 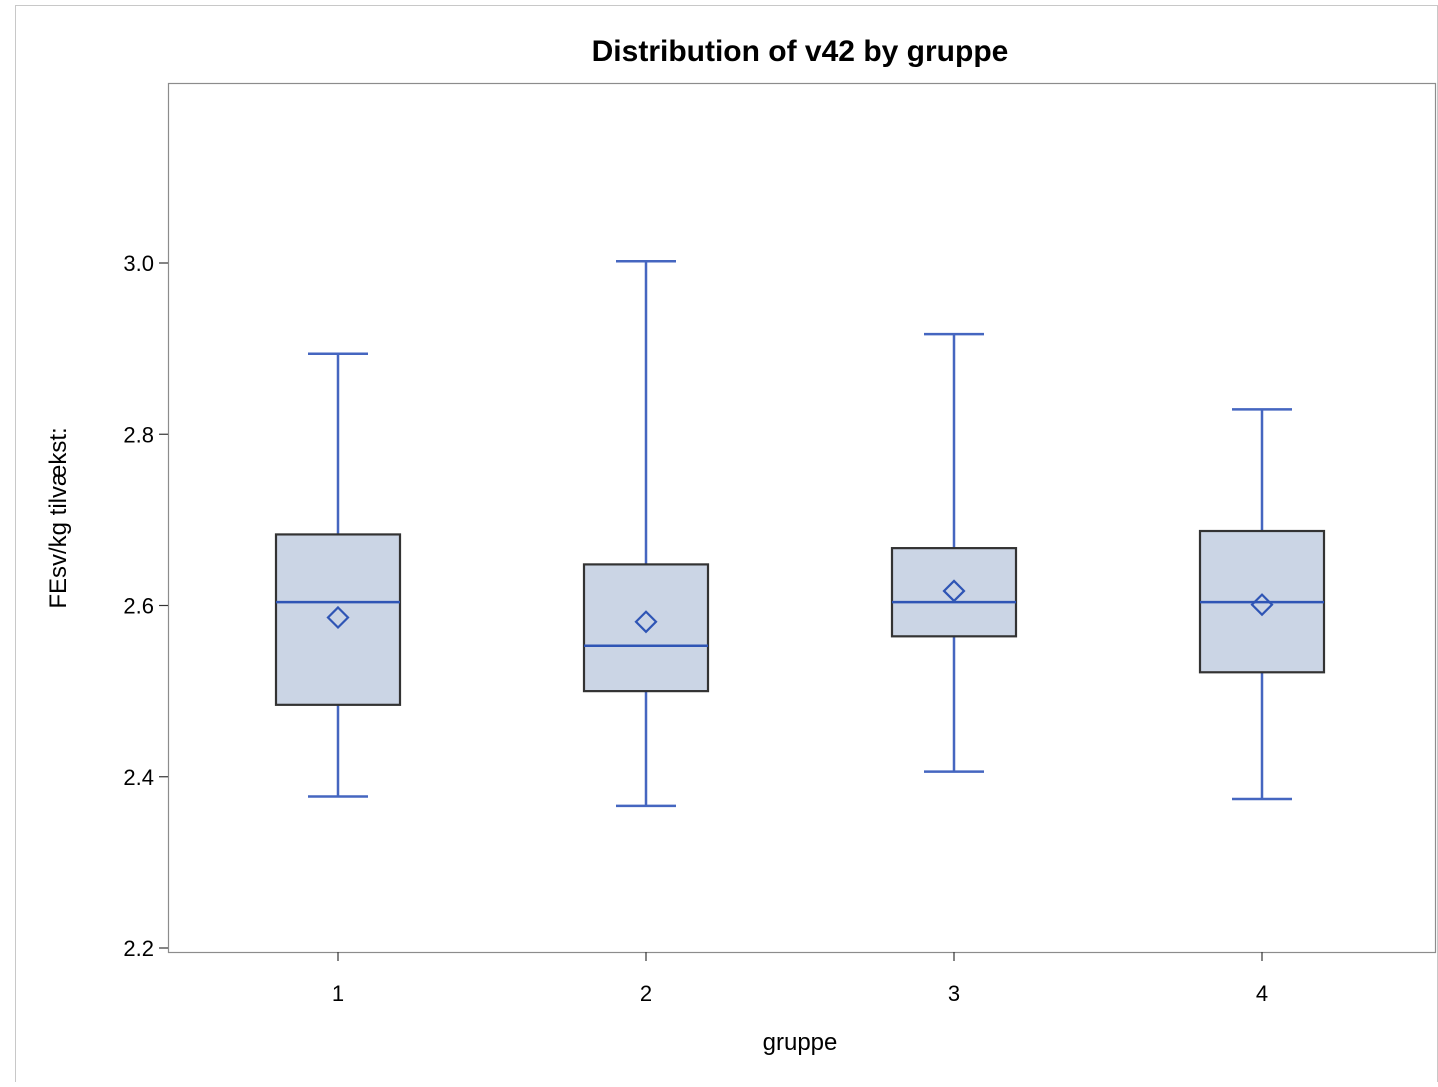 What do you see at coordinates (1262, 993) in the screenshot?
I see `x-tick-label: 4` at bounding box center [1262, 993].